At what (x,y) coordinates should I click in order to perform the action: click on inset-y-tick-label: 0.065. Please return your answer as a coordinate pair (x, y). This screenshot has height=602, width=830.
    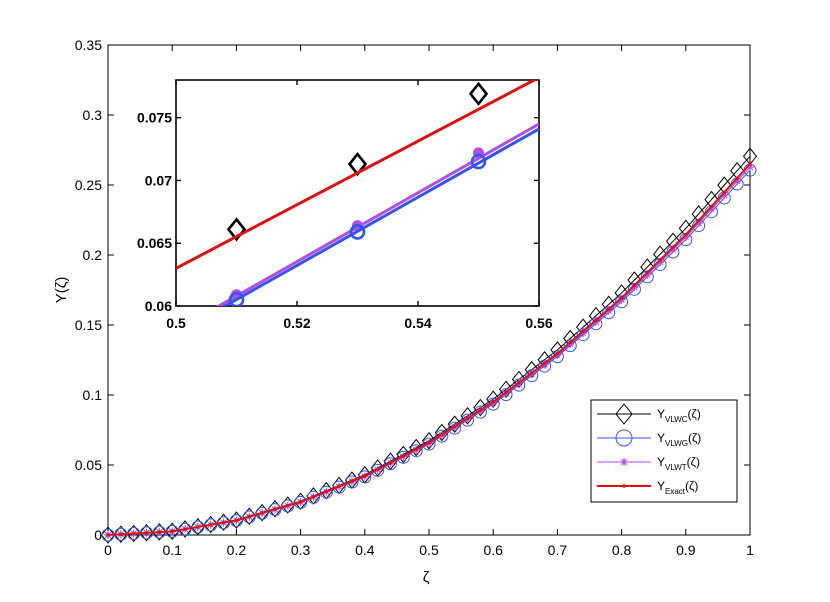
    Looking at the image, I should click on (154, 243).